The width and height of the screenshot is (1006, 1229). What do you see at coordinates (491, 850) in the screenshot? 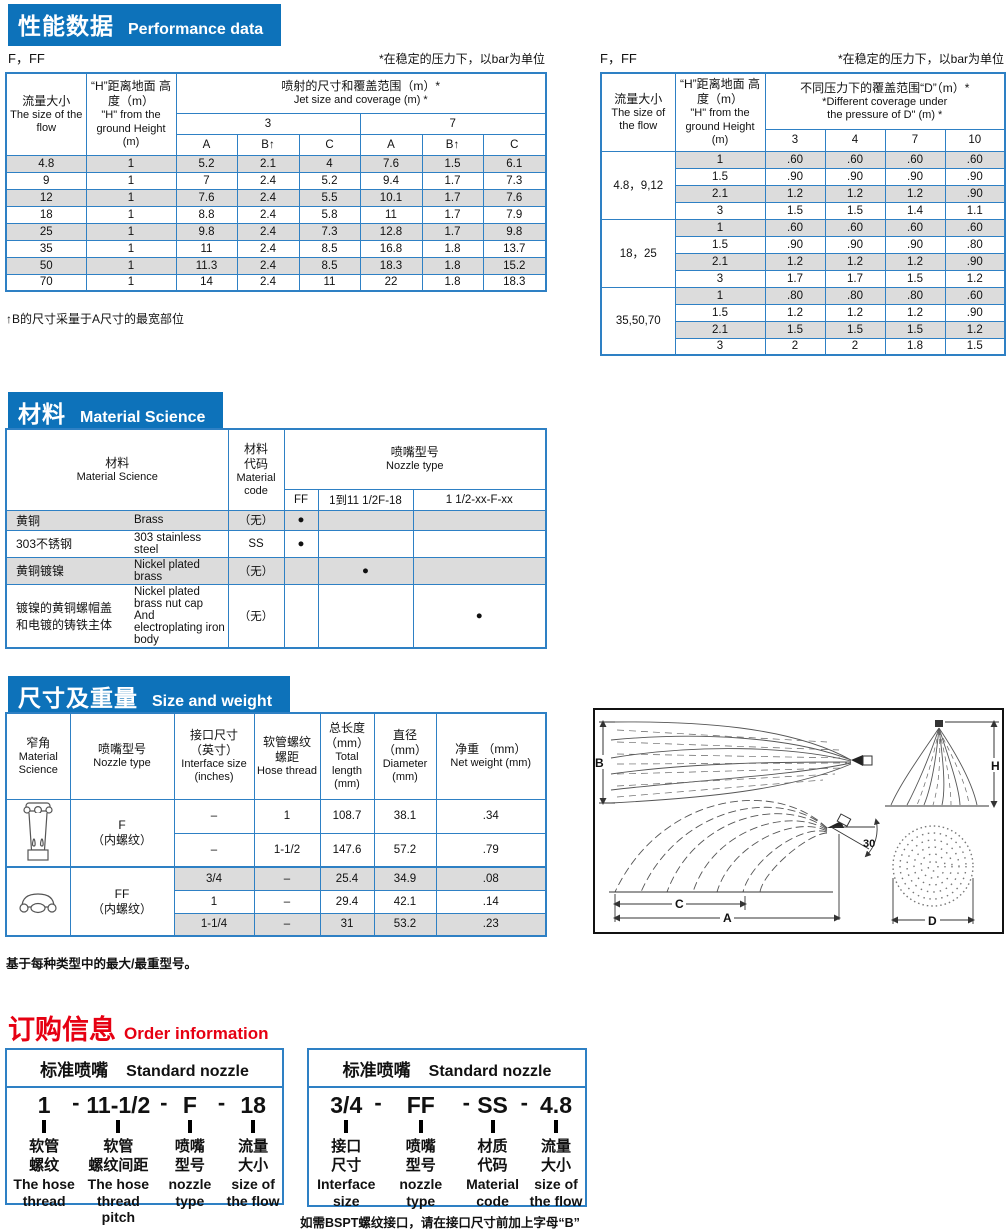
I see `cell: .79` at bounding box center [491, 850].